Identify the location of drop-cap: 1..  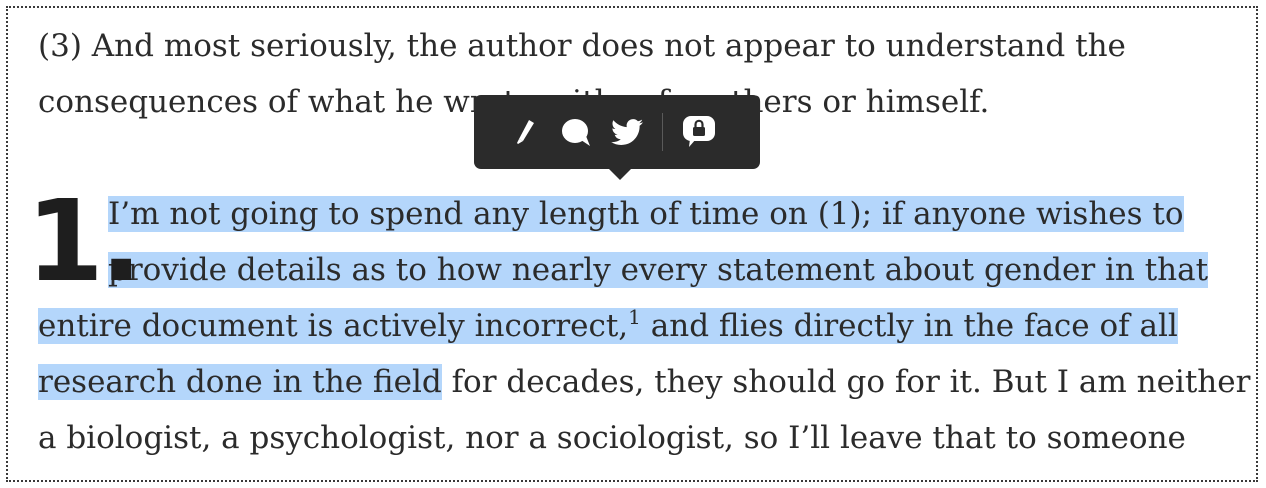
(84, 242).